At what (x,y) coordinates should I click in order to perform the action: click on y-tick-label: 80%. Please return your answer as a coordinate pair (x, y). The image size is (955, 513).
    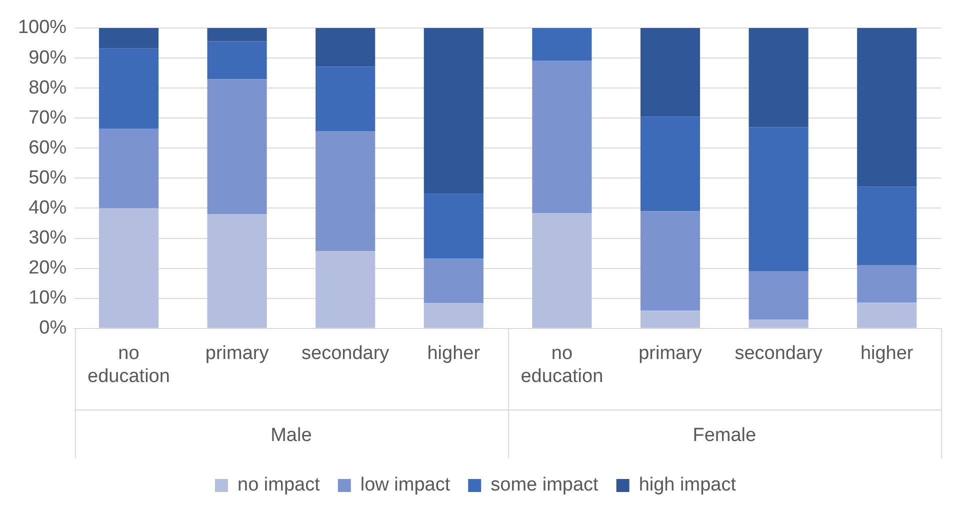
    Looking at the image, I should click on (47, 87).